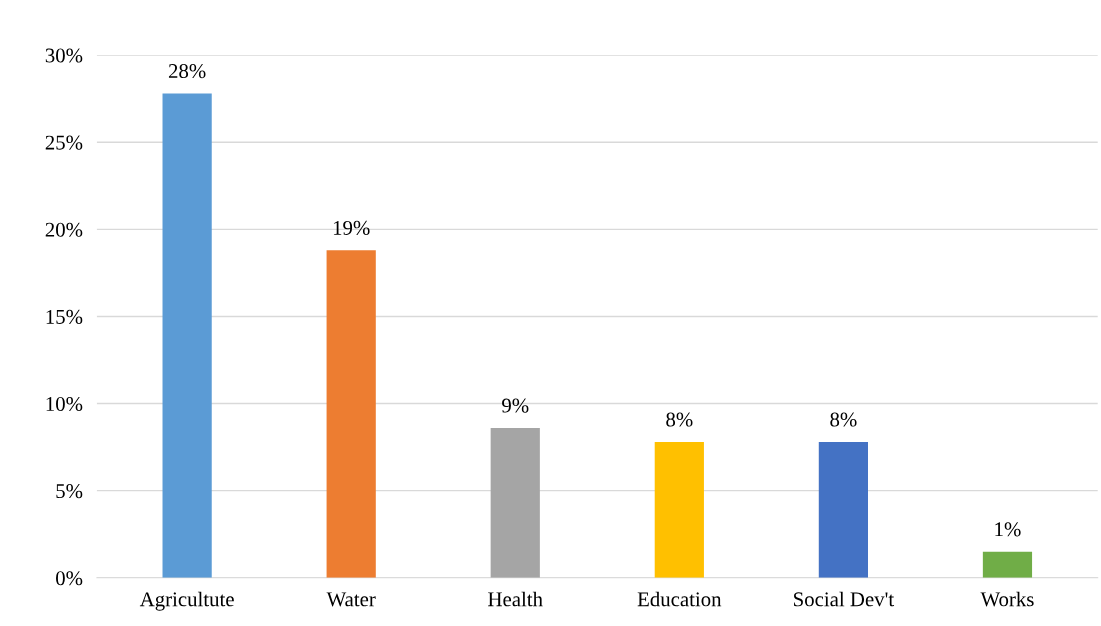 The image size is (1101, 626). What do you see at coordinates (69, 491) in the screenshot?
I see `y-tick-label: 5%` at bounding box center [69, 491].